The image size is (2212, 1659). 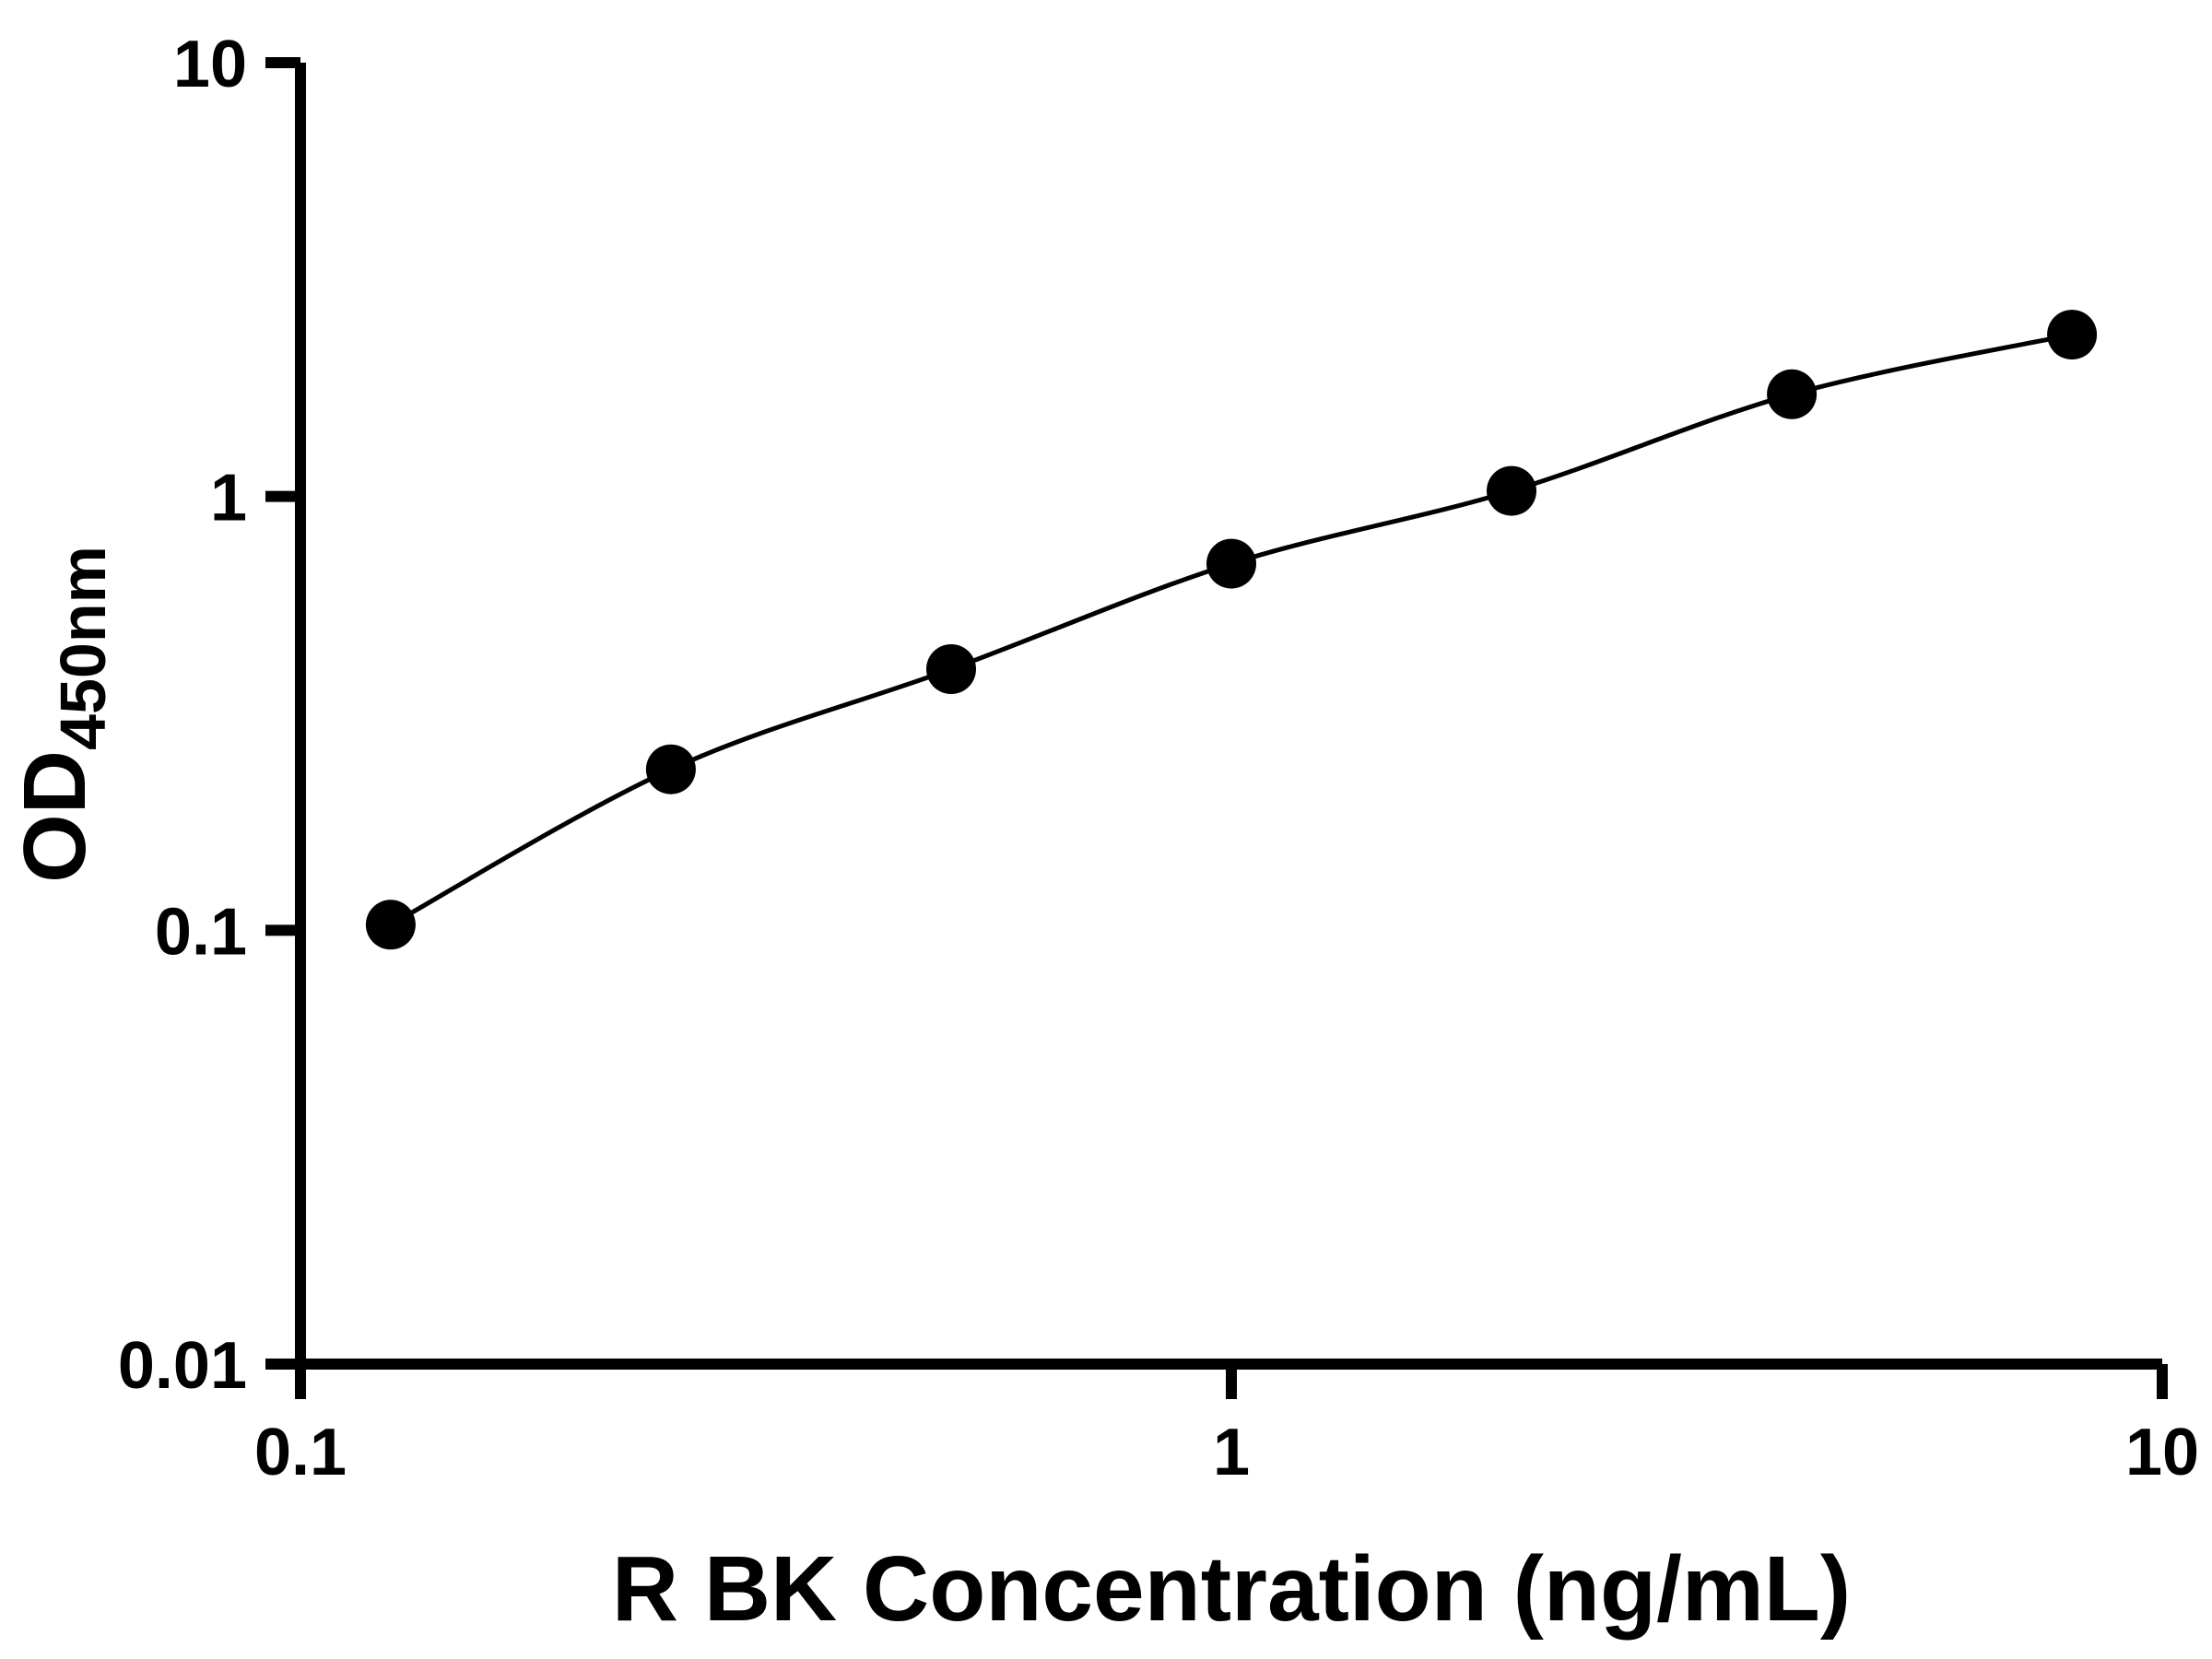 What do you see at coordinates (1231, 1589) in the screenshot?
I see `x-axis-label: R BK Concentration (ng/mL)` at bounding box center [1231, 1589].